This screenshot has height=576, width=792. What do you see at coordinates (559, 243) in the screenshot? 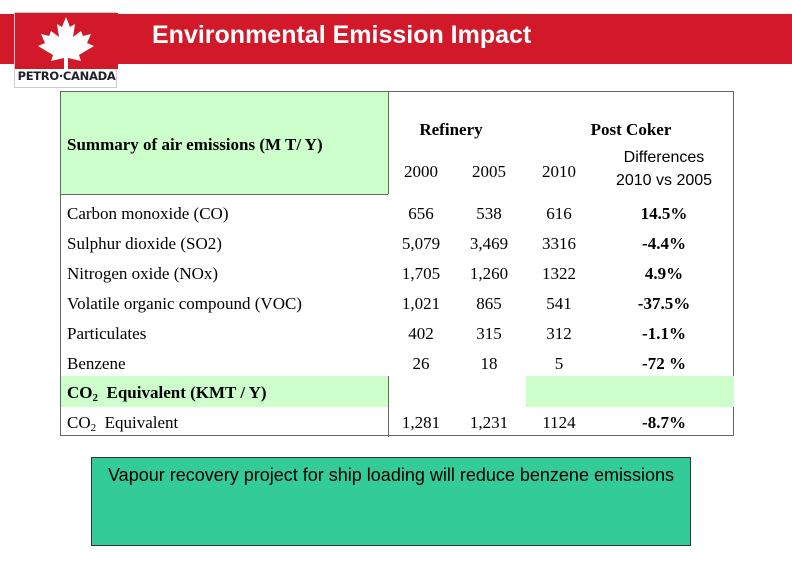
I see `cell-2010: 3316` at bounding box center [559, 243].